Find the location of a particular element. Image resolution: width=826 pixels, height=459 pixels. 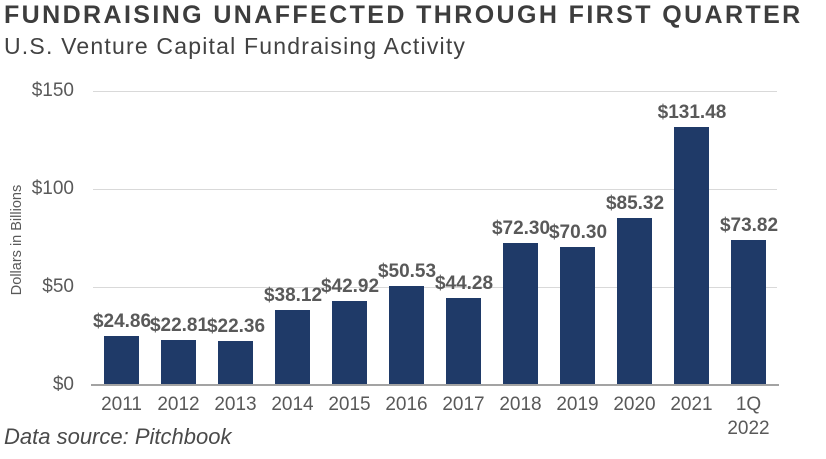

bar-value-label: $73.82 is located at coordinates (749, 225).